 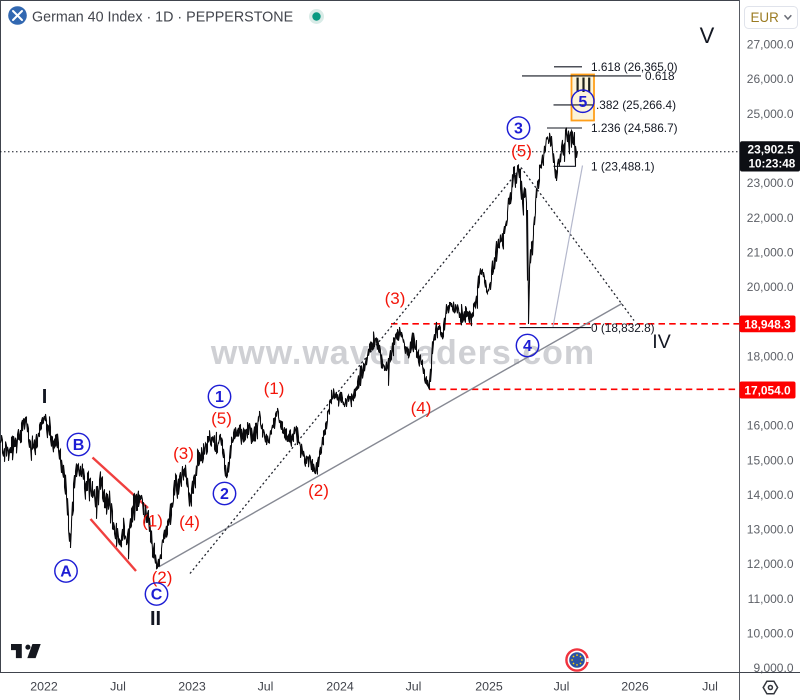 What do you see at coordinates (219, 397) in the screenshot?
I see `svg-text: 1` at bounding box center [219, 397].